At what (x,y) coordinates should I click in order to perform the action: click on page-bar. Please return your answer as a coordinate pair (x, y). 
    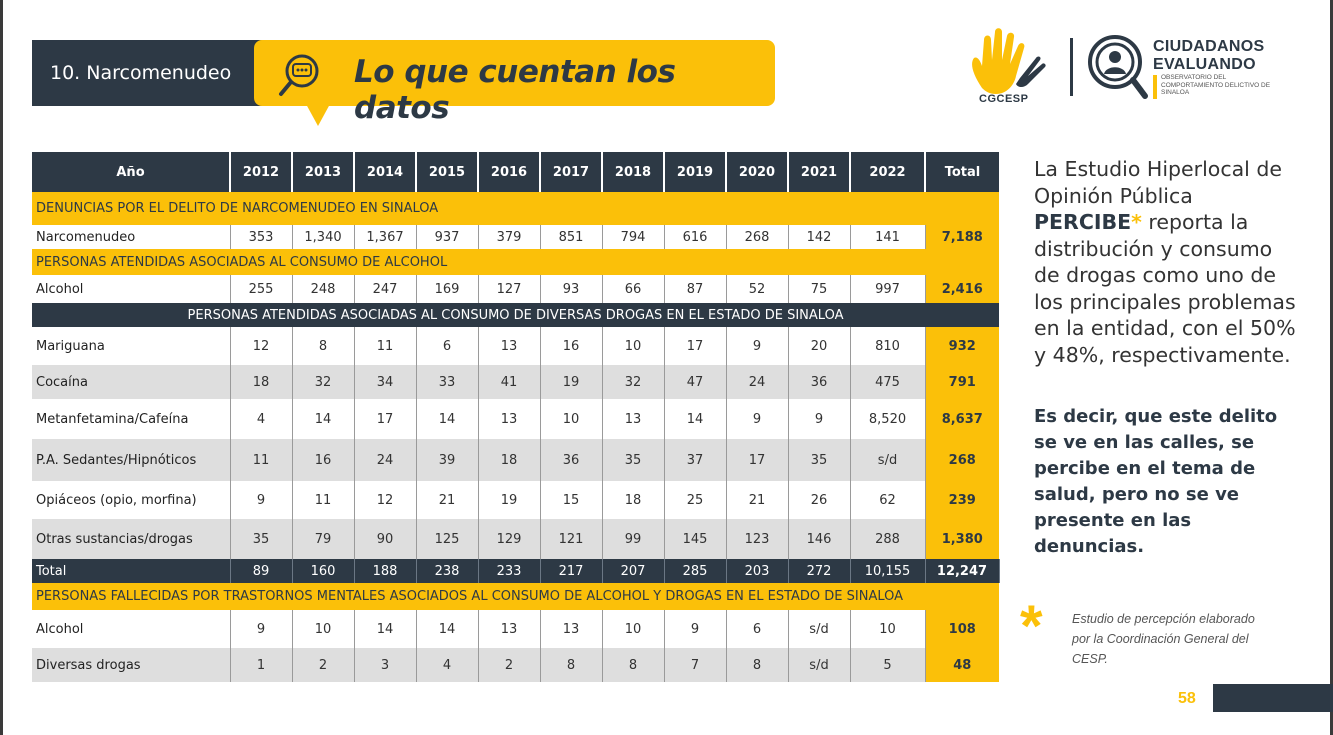
    Looking at the image, I should click on (1273, 698).